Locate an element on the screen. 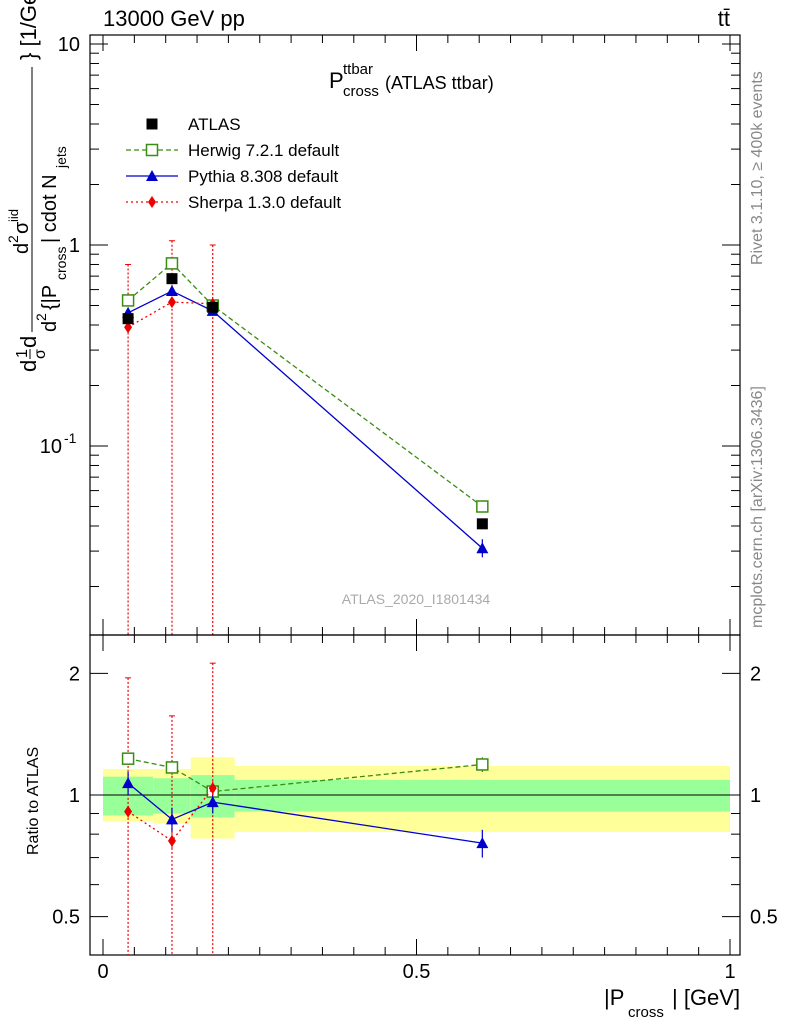  herwig-line is located at coordinates (305, 385).